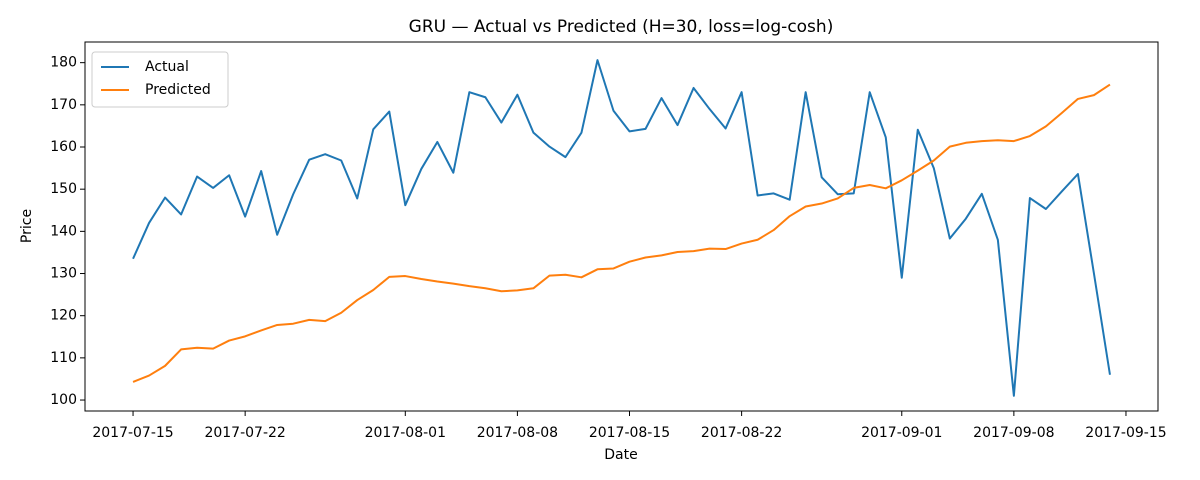 The image size is (1200, 480). Describe the element at coordinates (63, 316) in the screenshot. I see `y-tick-label: 120` at that location.